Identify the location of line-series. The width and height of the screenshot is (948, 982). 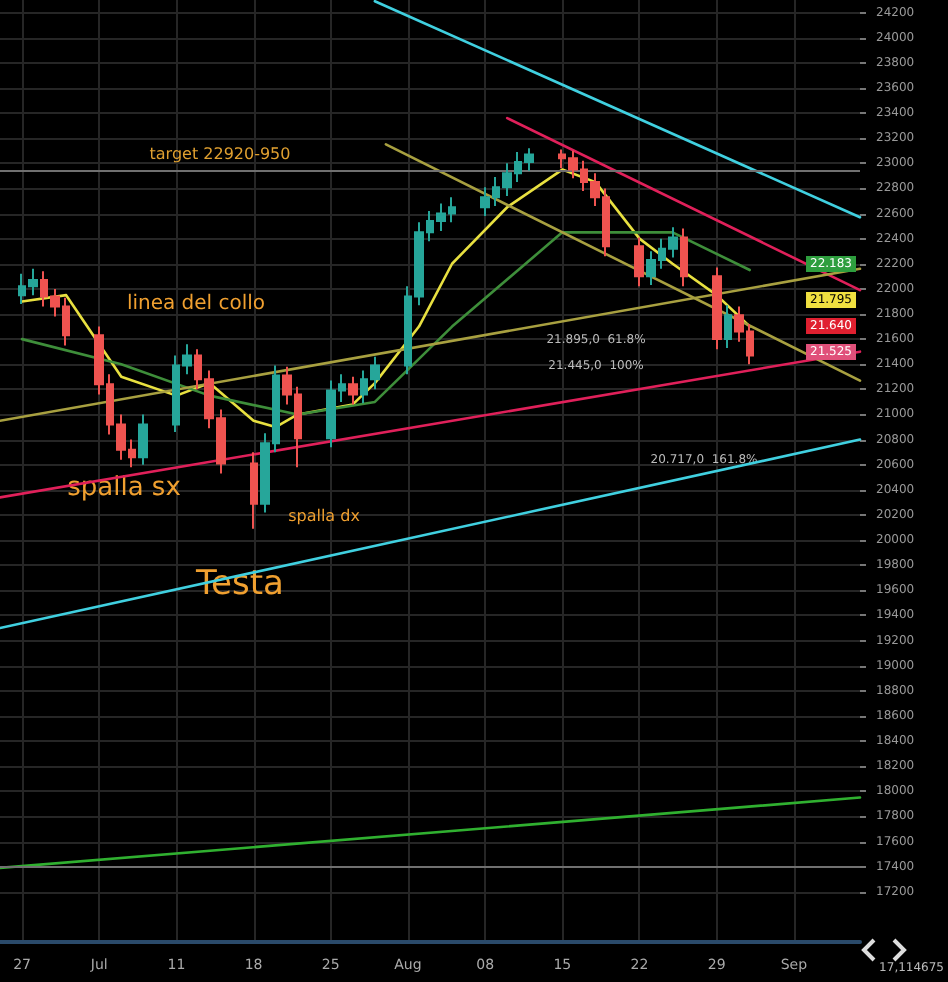
(386, 323).